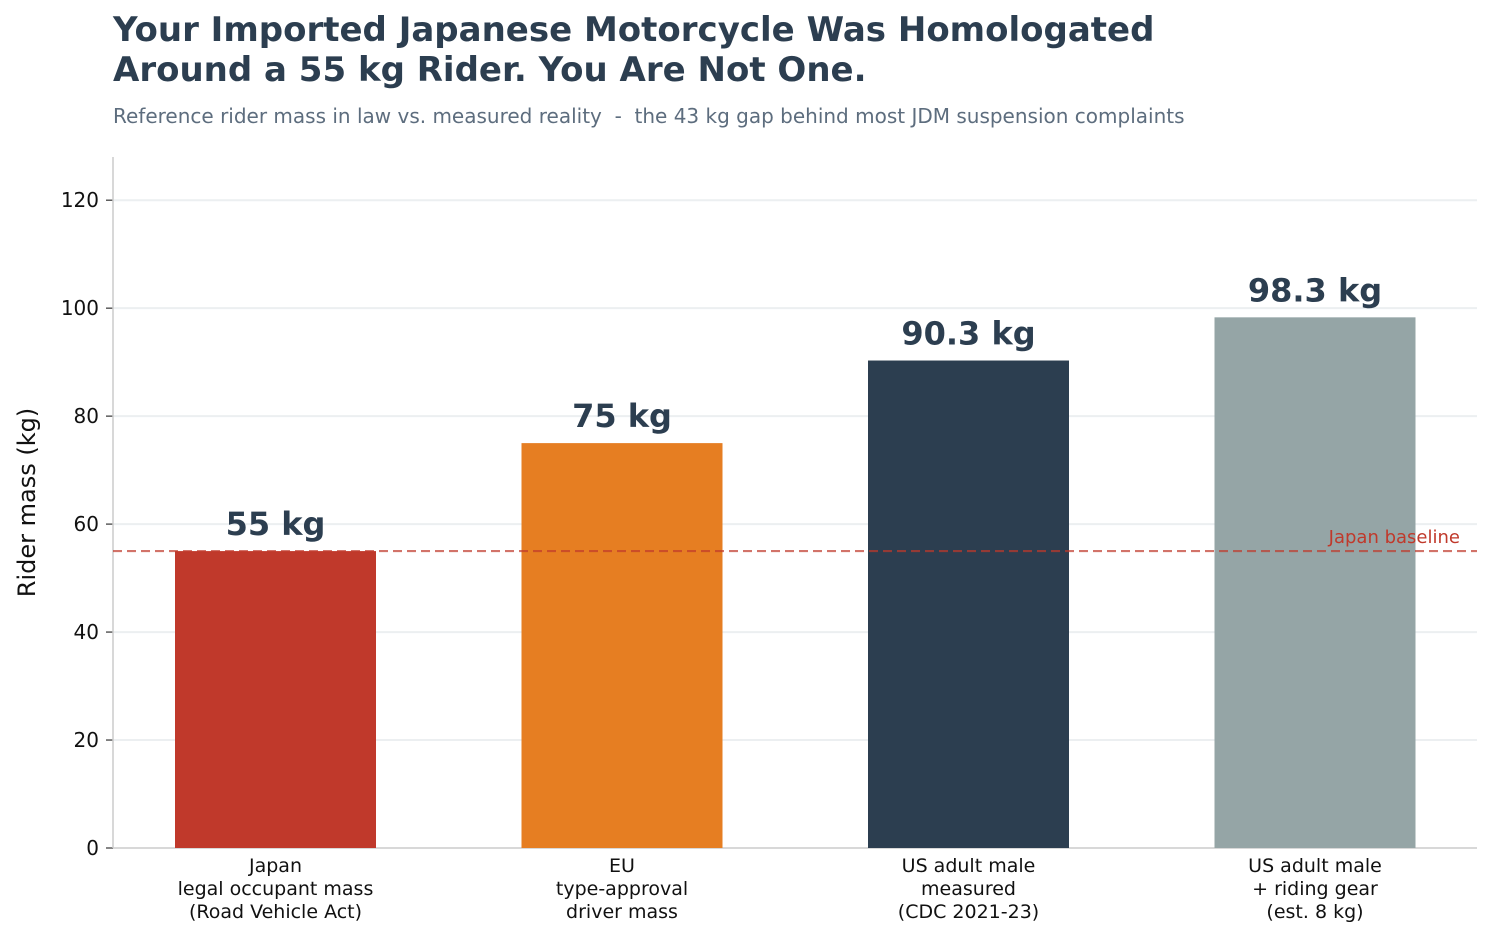 This screenshot has height=938, width=1493. What do you see at coordinates (27, 502) in the screenshot?
I see `y-axis-label: Rider mass (kg)` at bounding box center [27, 502].